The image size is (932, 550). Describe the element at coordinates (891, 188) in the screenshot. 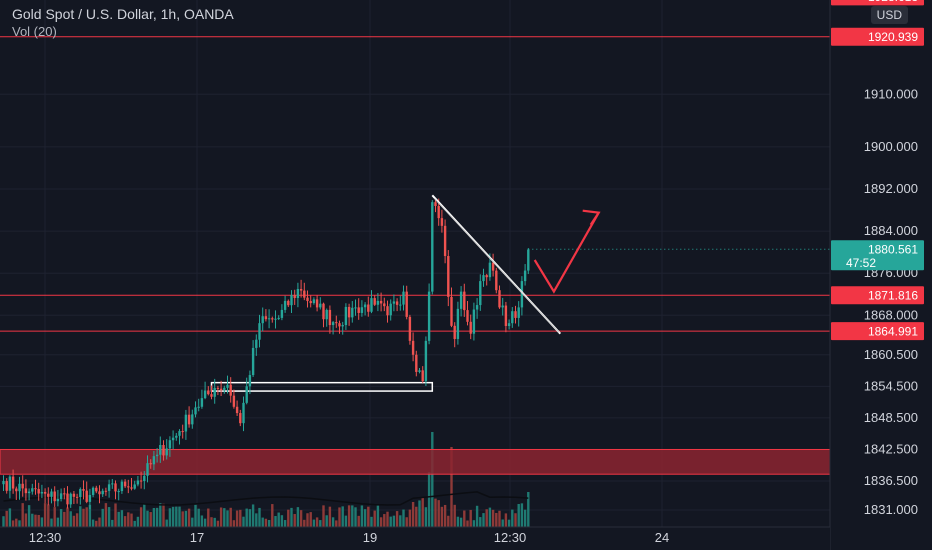

I see `price-tick-label: 1892.000` at that location.